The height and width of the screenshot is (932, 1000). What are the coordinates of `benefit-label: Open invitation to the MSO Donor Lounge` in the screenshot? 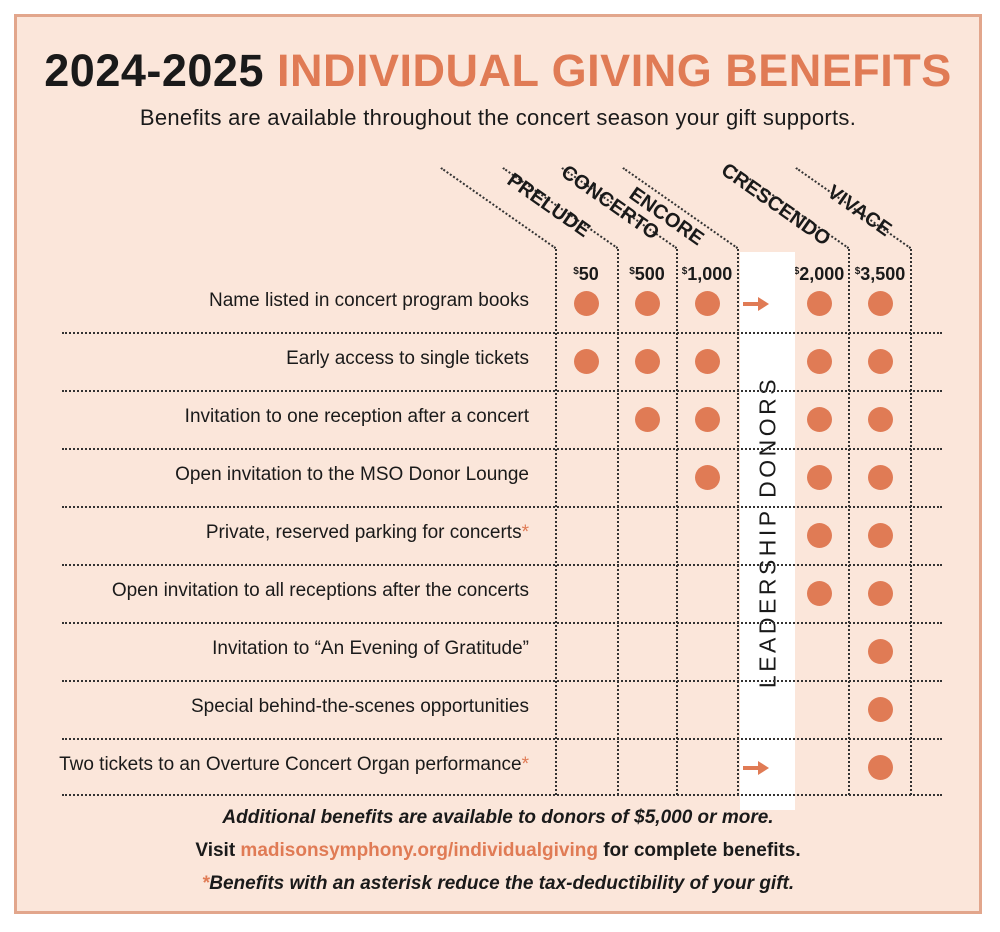 It's located at (352, 474).